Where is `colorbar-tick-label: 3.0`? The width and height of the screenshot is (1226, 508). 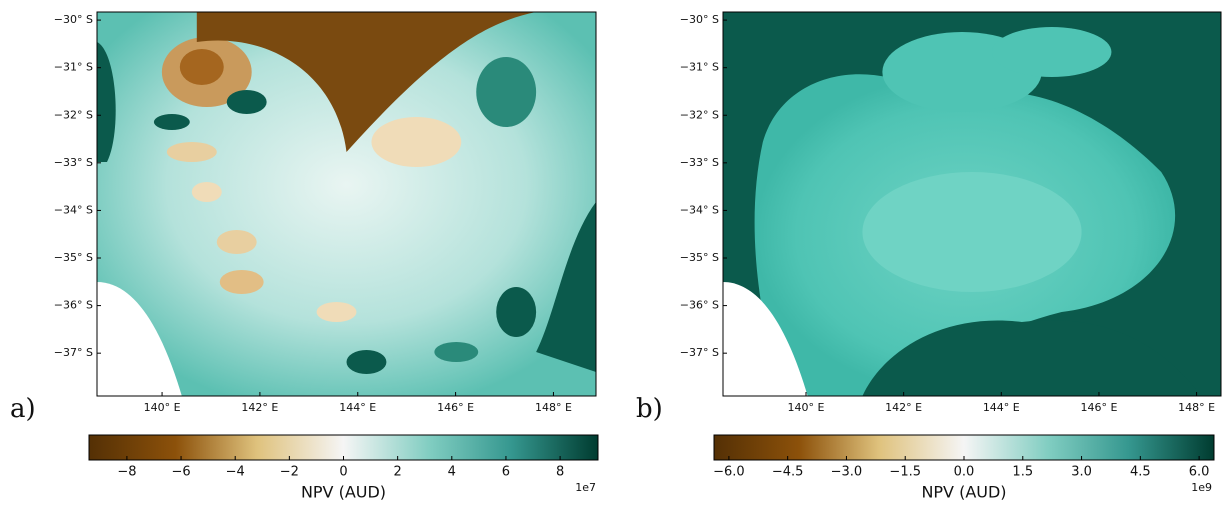
colorbar-tick-label: 3.0 is located at coordinates (1081, 472).